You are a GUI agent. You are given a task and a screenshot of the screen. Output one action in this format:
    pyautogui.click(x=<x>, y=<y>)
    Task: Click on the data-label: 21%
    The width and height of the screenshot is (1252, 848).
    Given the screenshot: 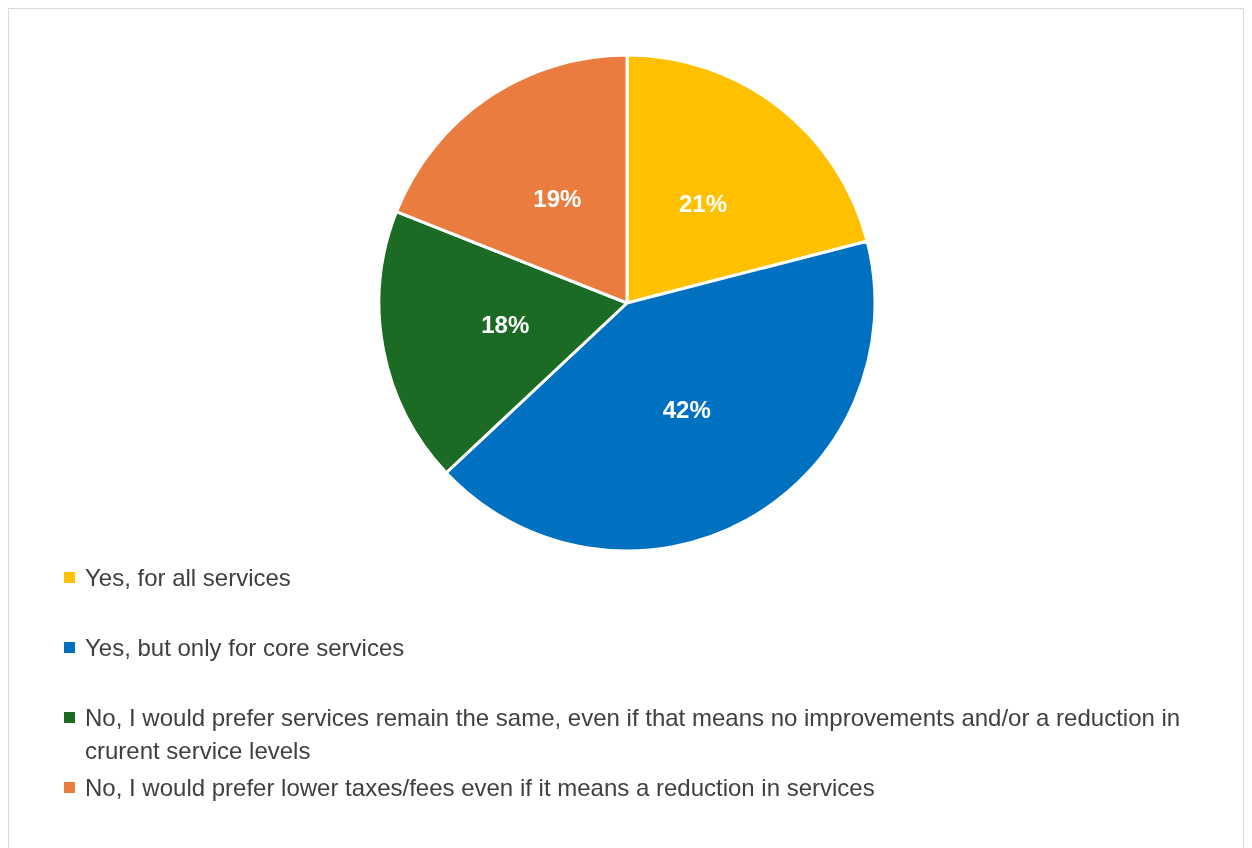 What is the action you would take?
    pyautogui.click(x=703, y=203)
    